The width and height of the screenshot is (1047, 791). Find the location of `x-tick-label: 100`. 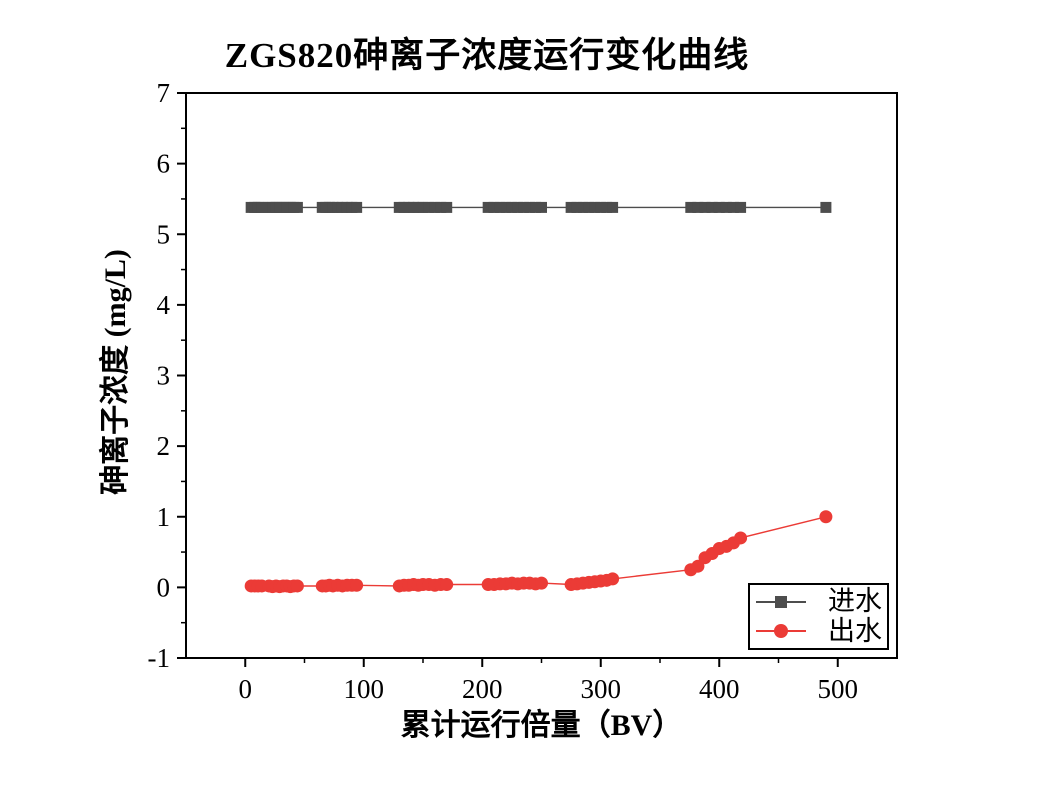

x-tick-label: 100 is located at coordinates (364, 689).